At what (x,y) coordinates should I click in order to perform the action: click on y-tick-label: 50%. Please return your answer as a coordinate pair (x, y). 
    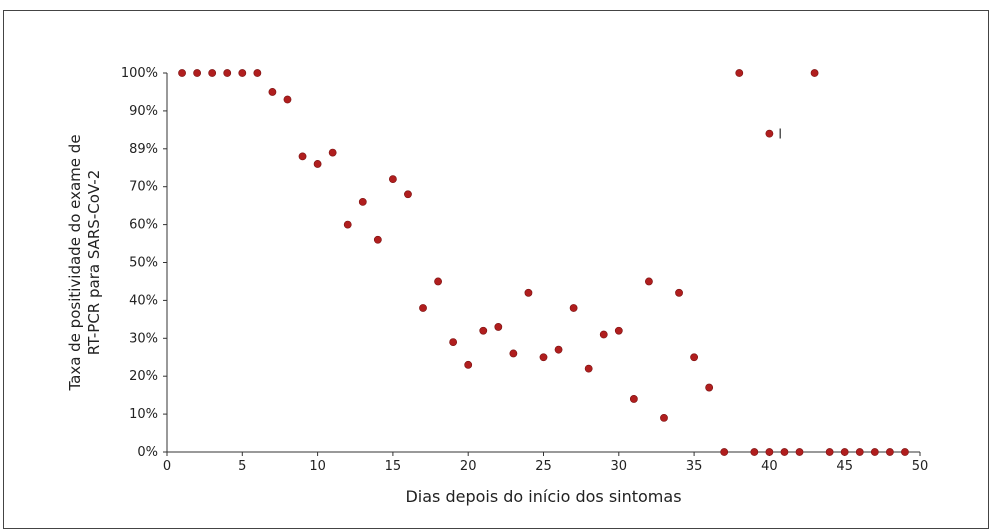
    Looking at the image, I should click on (143, 263).